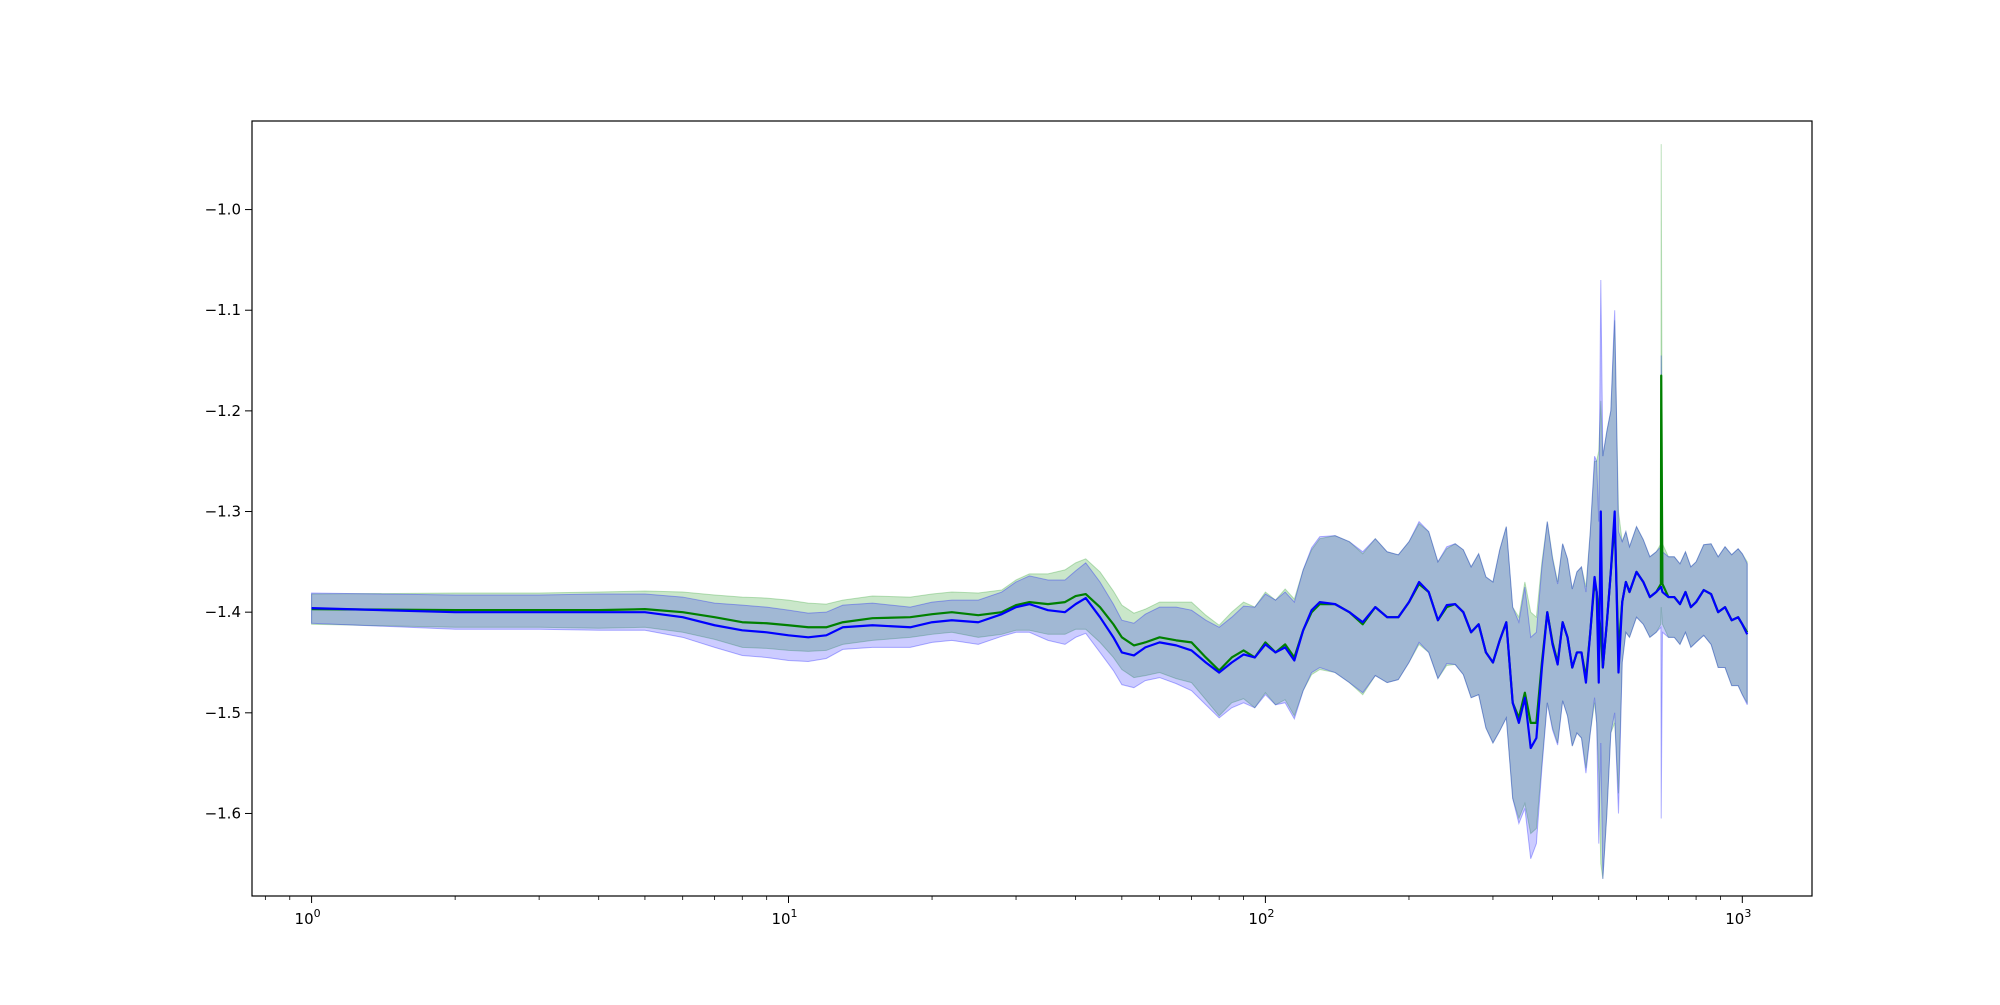  What do you see at coordinates (1270, 913) in the screenshot?
I see `x-tick-label-exponent-2: 2` at bounding box center [1270, 913].